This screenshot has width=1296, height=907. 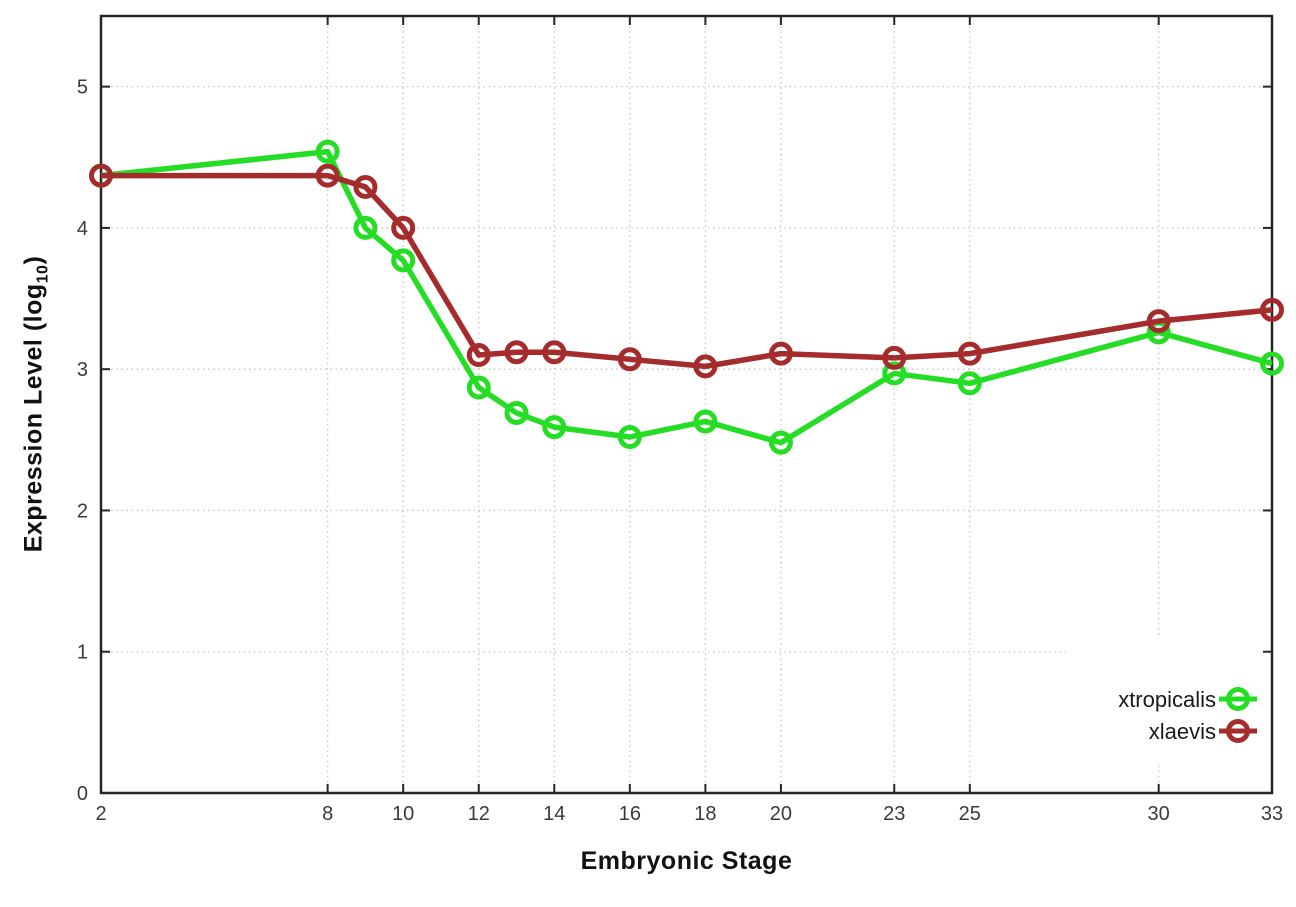 I want to click on x-tick-label: 16, so click(x=630, y=814).